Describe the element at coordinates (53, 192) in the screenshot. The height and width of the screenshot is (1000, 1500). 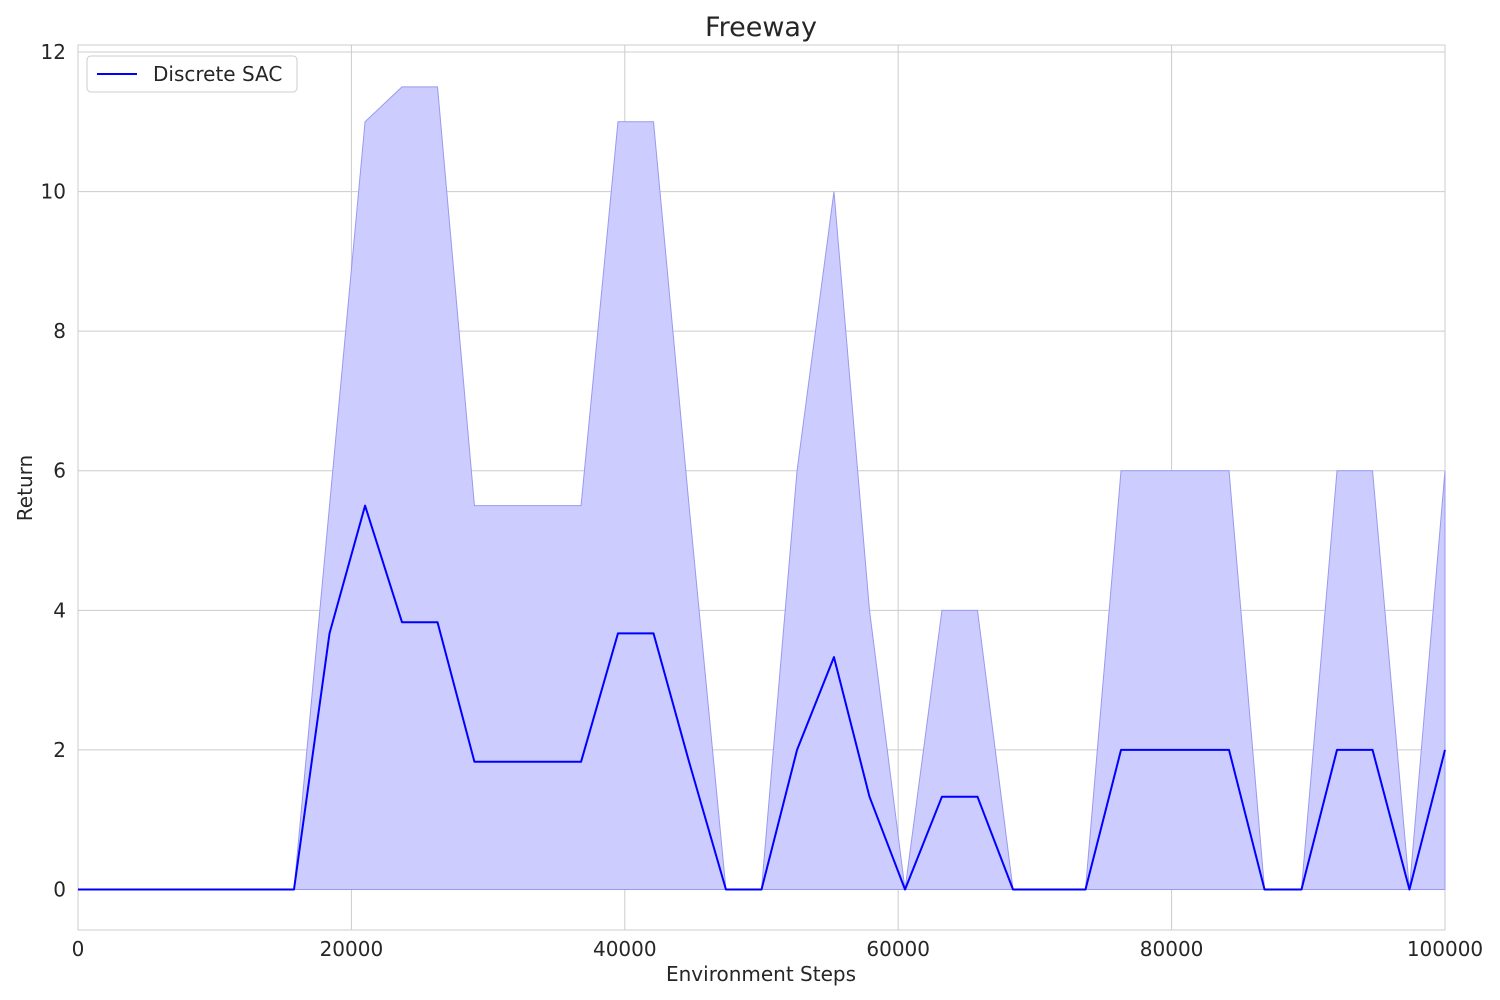
I see `y-tick-label: 10` at that location.